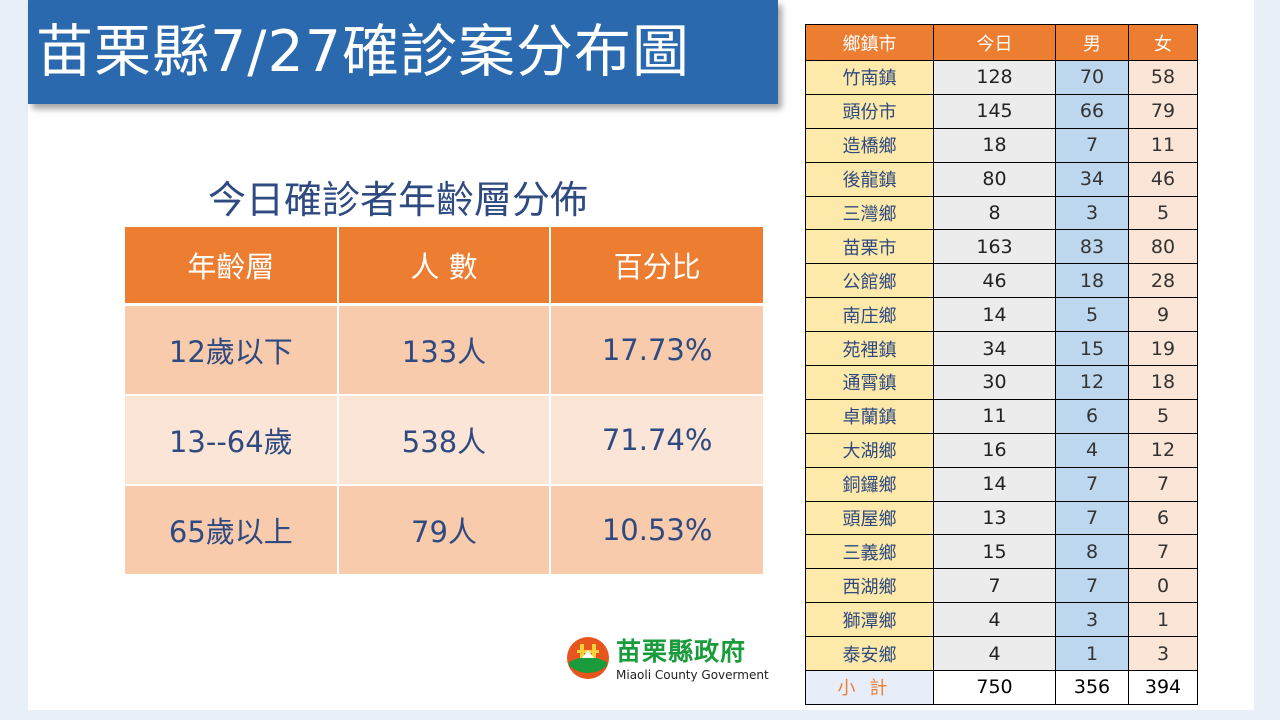 The height and width of the screenshot is (720, 1280). What do you see at coordinates (1092, 77) in the screenshot?
I see `district-male-cell: 70` at bounding box center [1092, 77].